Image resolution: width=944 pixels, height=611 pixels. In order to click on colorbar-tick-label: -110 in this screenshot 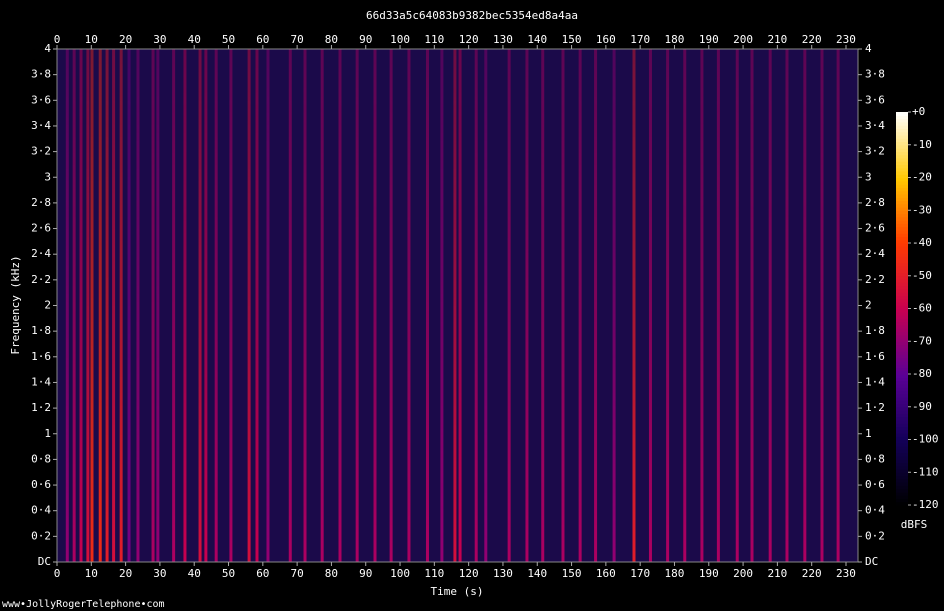, I will do `click(925, 471)`.